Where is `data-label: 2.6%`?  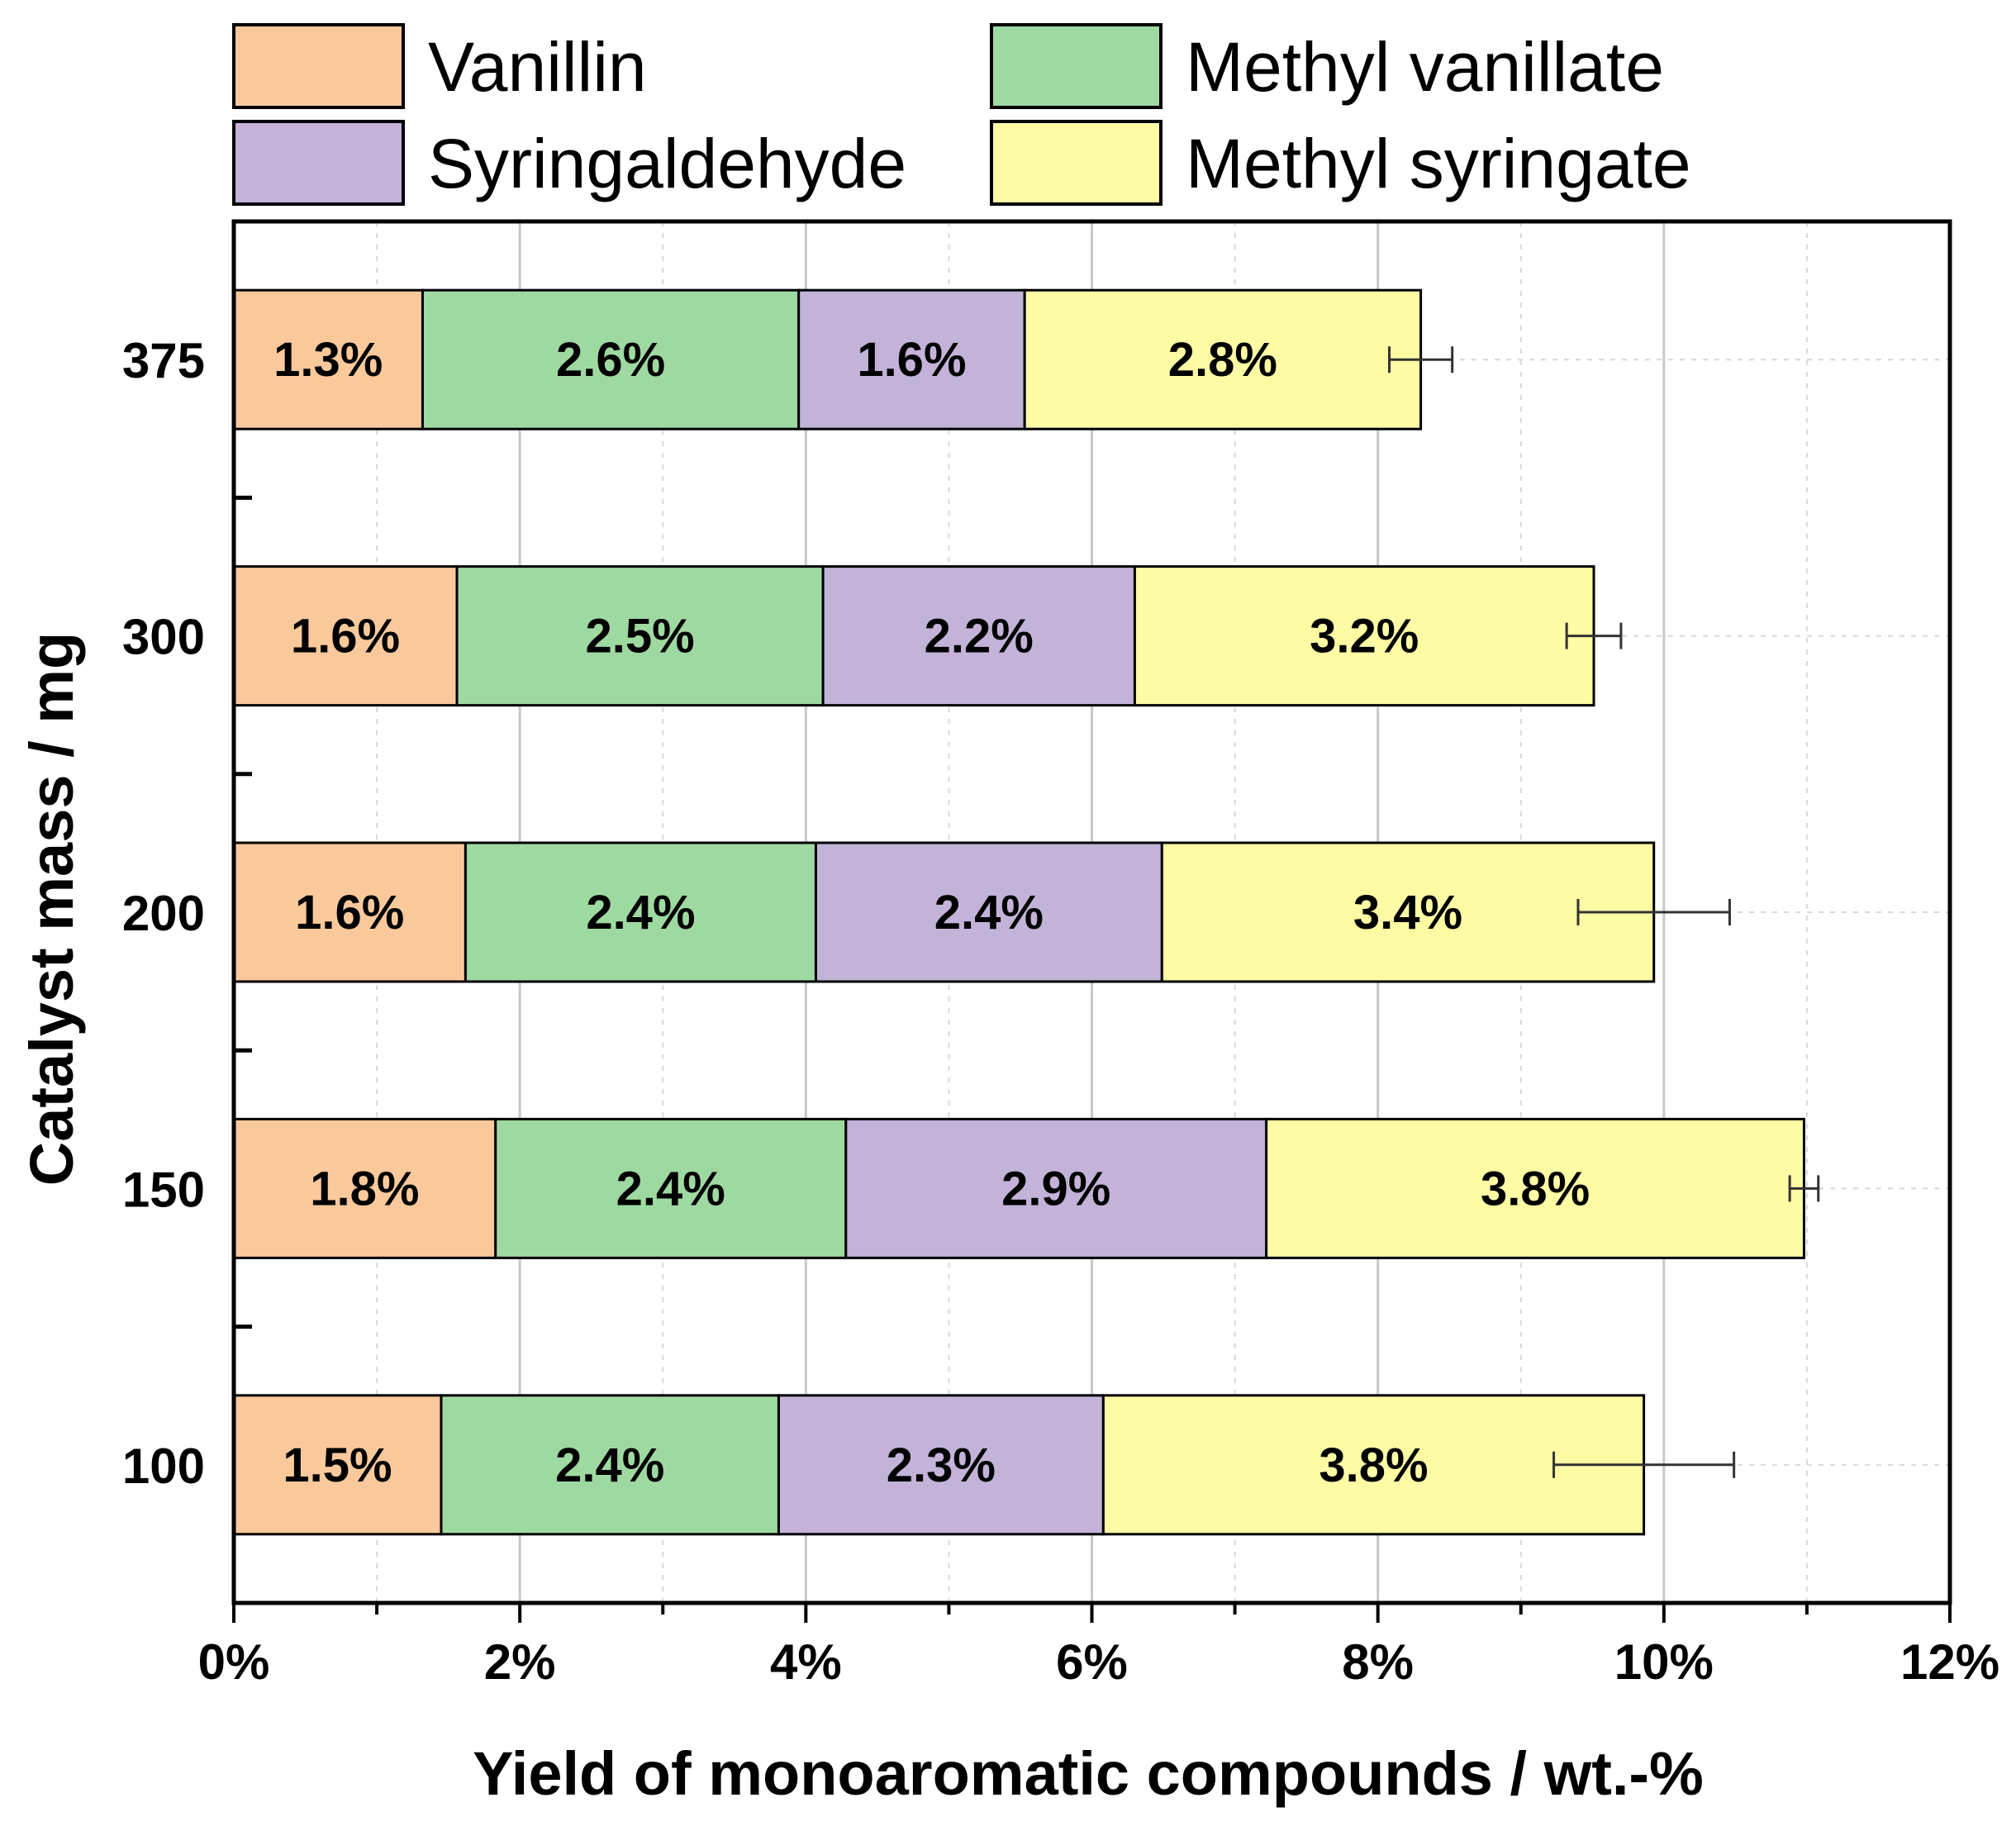
data-label: 2.6% is located at coordinates (610, 360).